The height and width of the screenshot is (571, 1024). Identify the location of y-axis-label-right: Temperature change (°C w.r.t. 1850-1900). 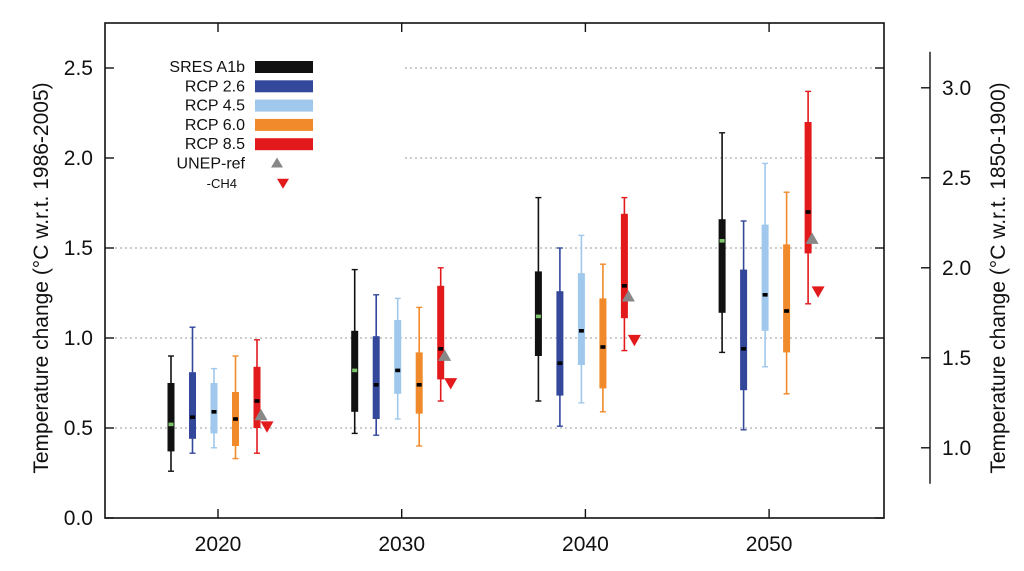
(998, 277).